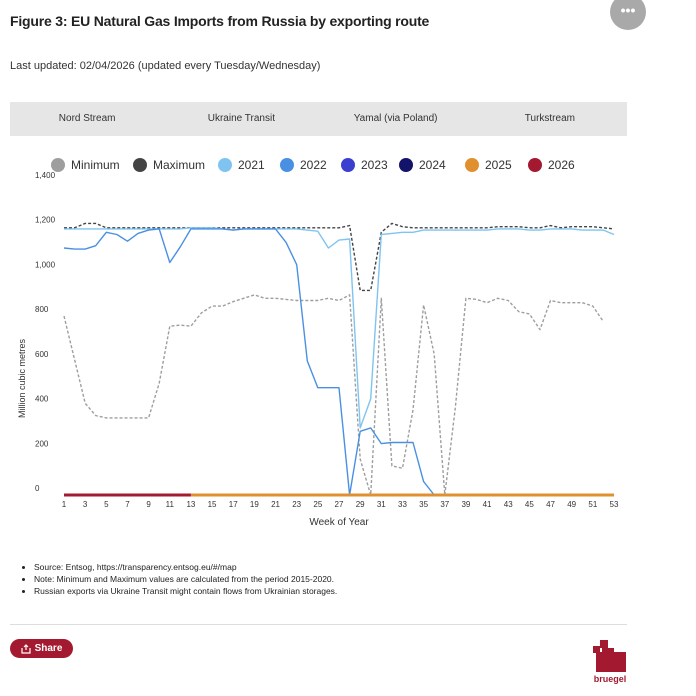 The width and height of the screenshot is (696, 696). I want to click on x-tick-label: 49, so click(571, 504).